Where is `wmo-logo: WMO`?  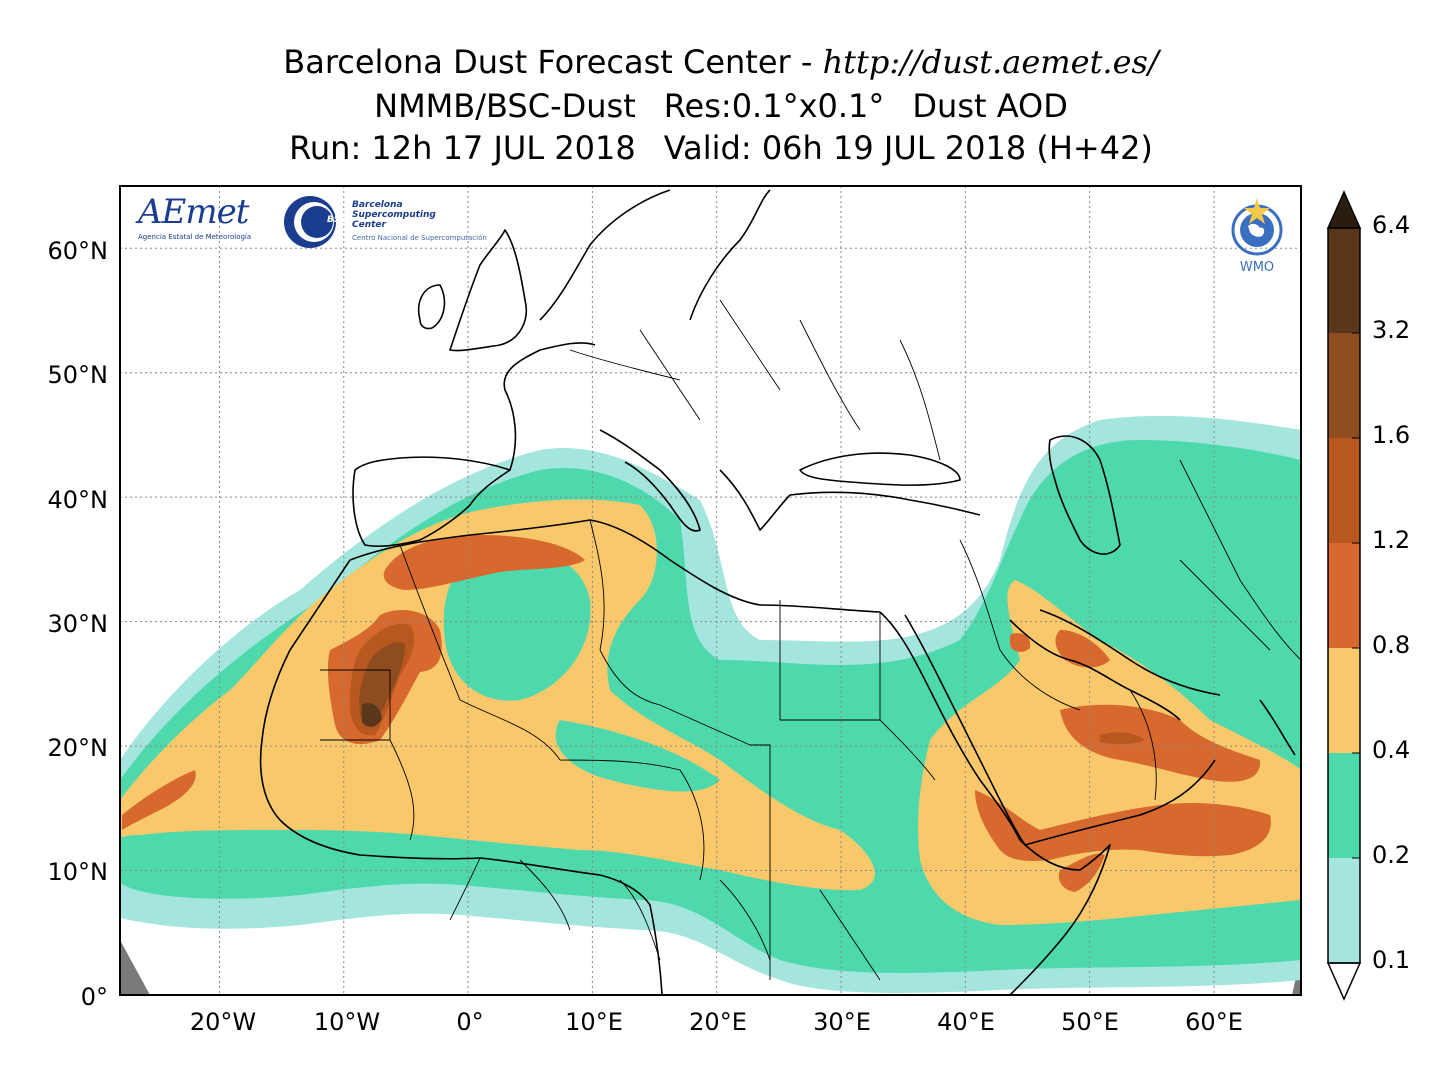
wmo-logo: WMO is located at coordinates (1257, 236).